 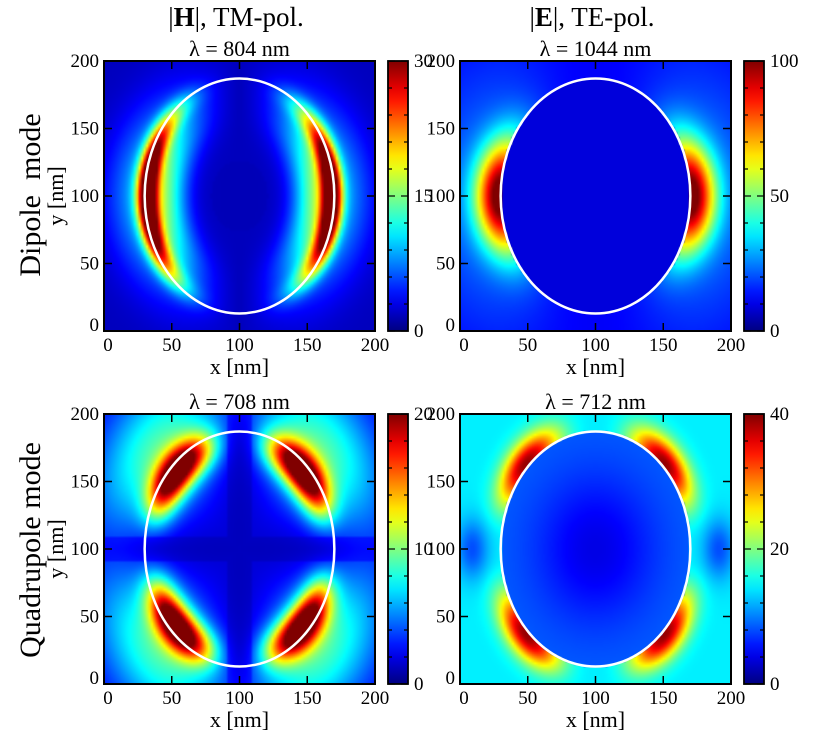 What do you see at coordinates (184, 17) in the screenshot?
I see `col-header-h-field: H` at bounding box center [184, 17].